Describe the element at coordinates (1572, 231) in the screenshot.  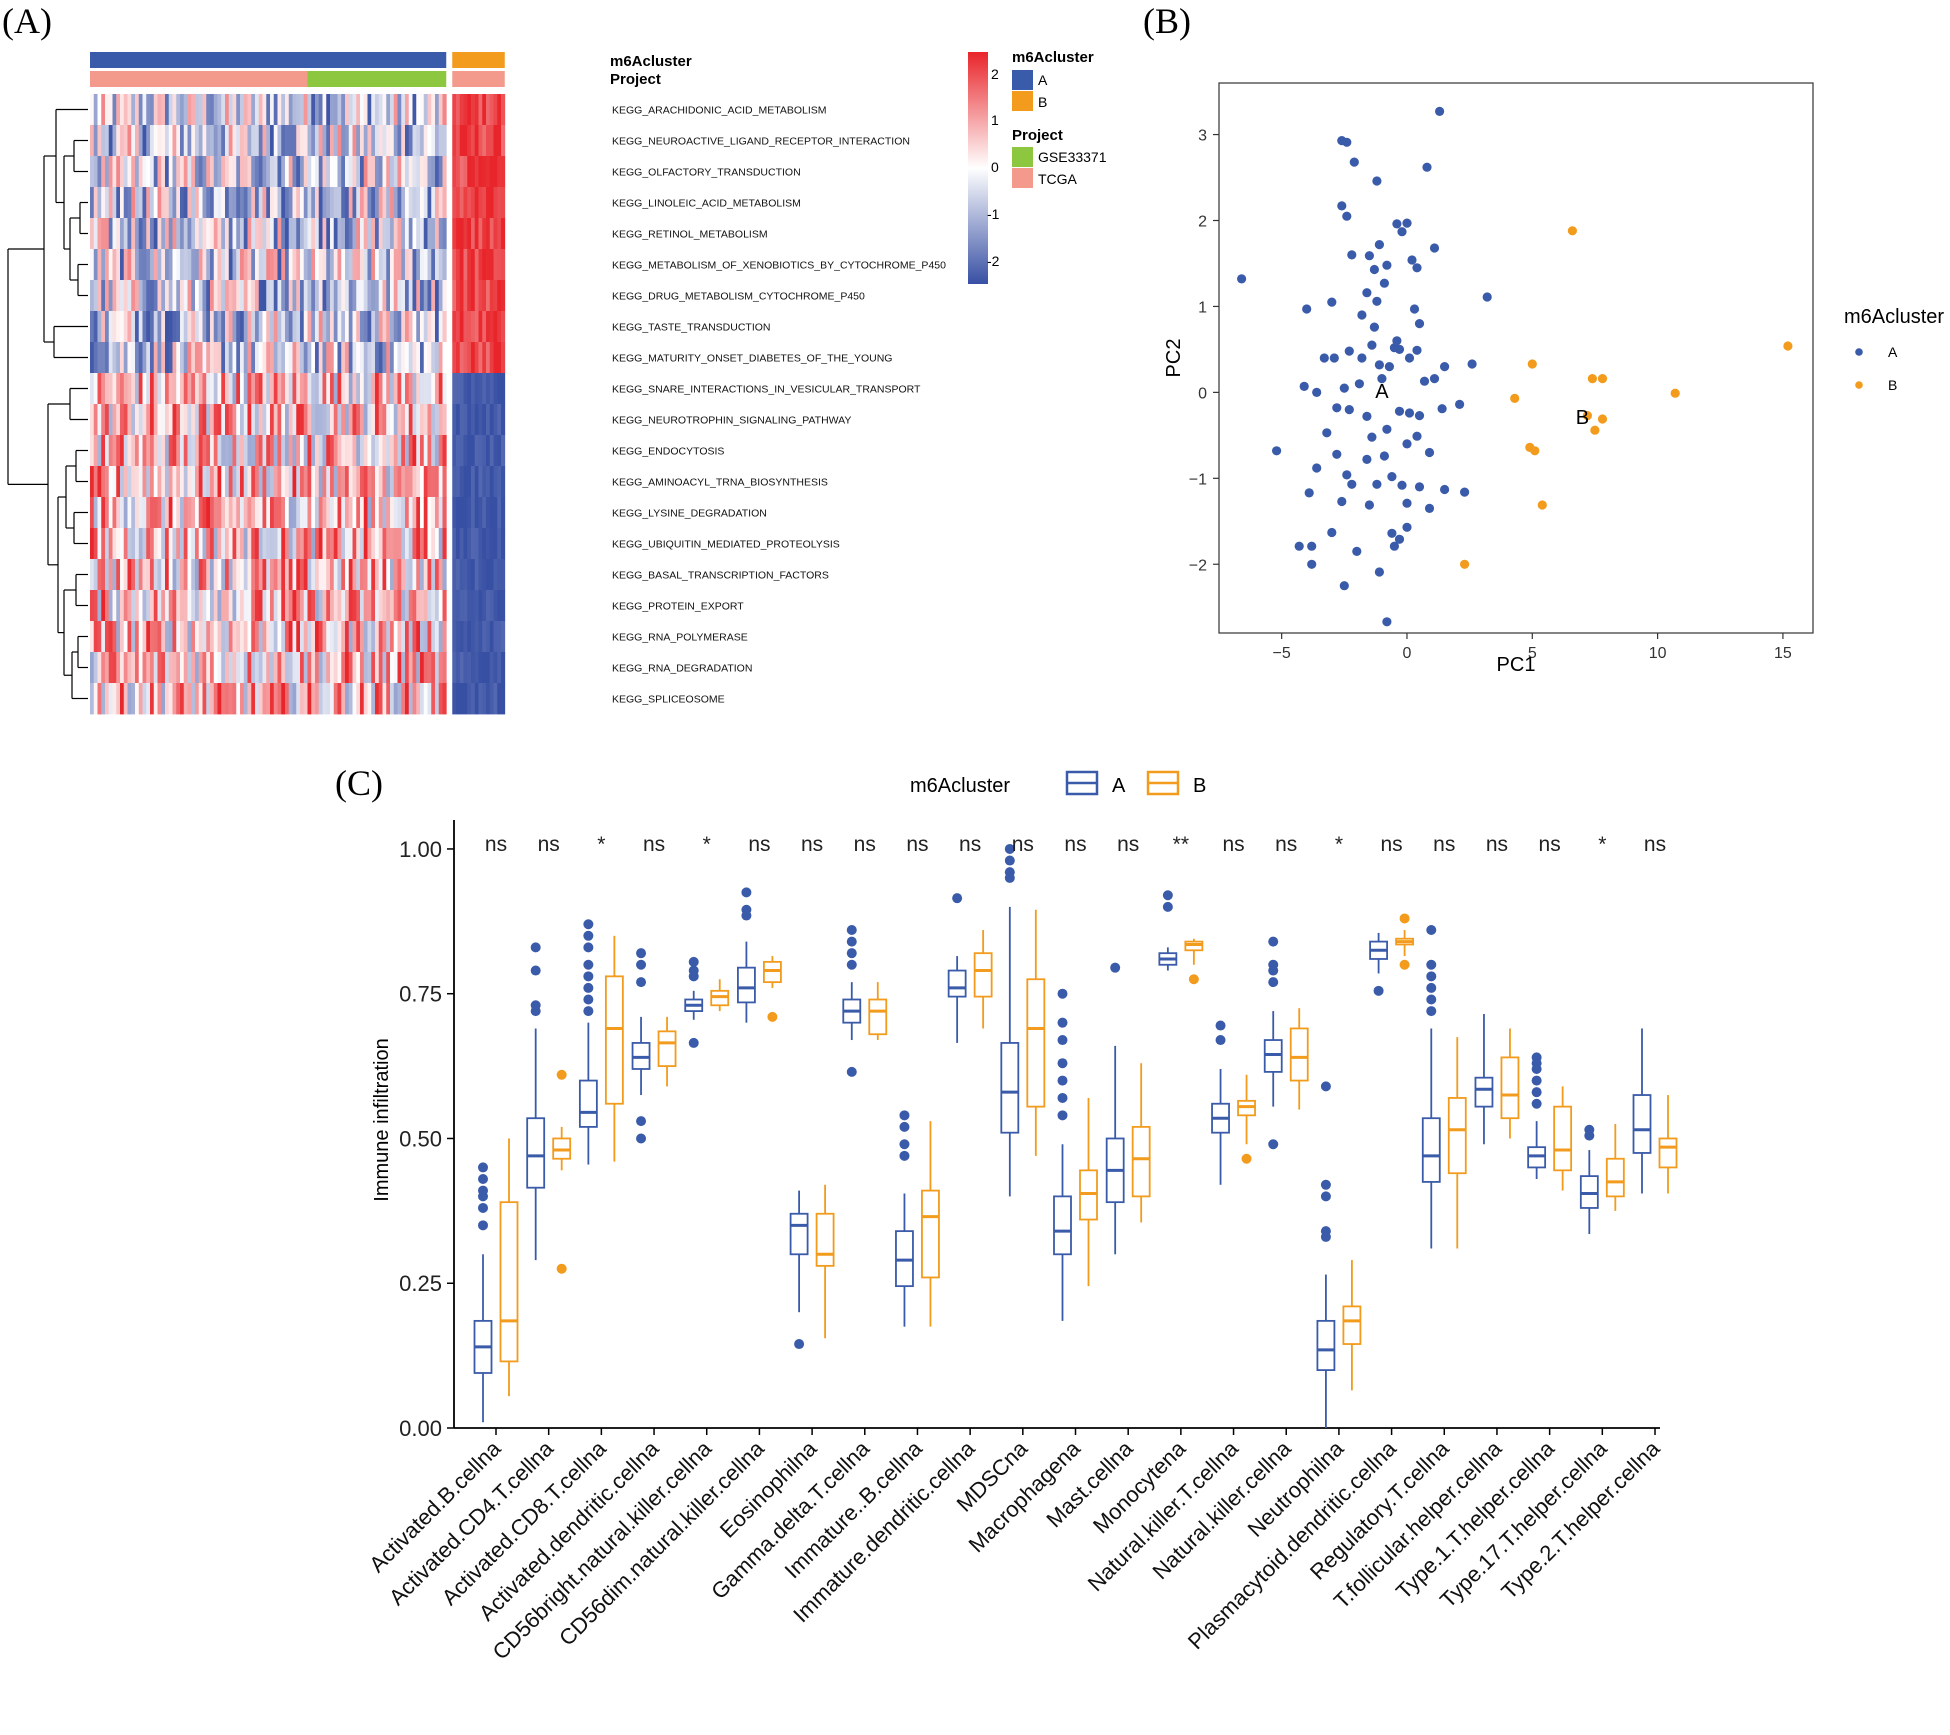
I see `scatter-point-b` at that location.